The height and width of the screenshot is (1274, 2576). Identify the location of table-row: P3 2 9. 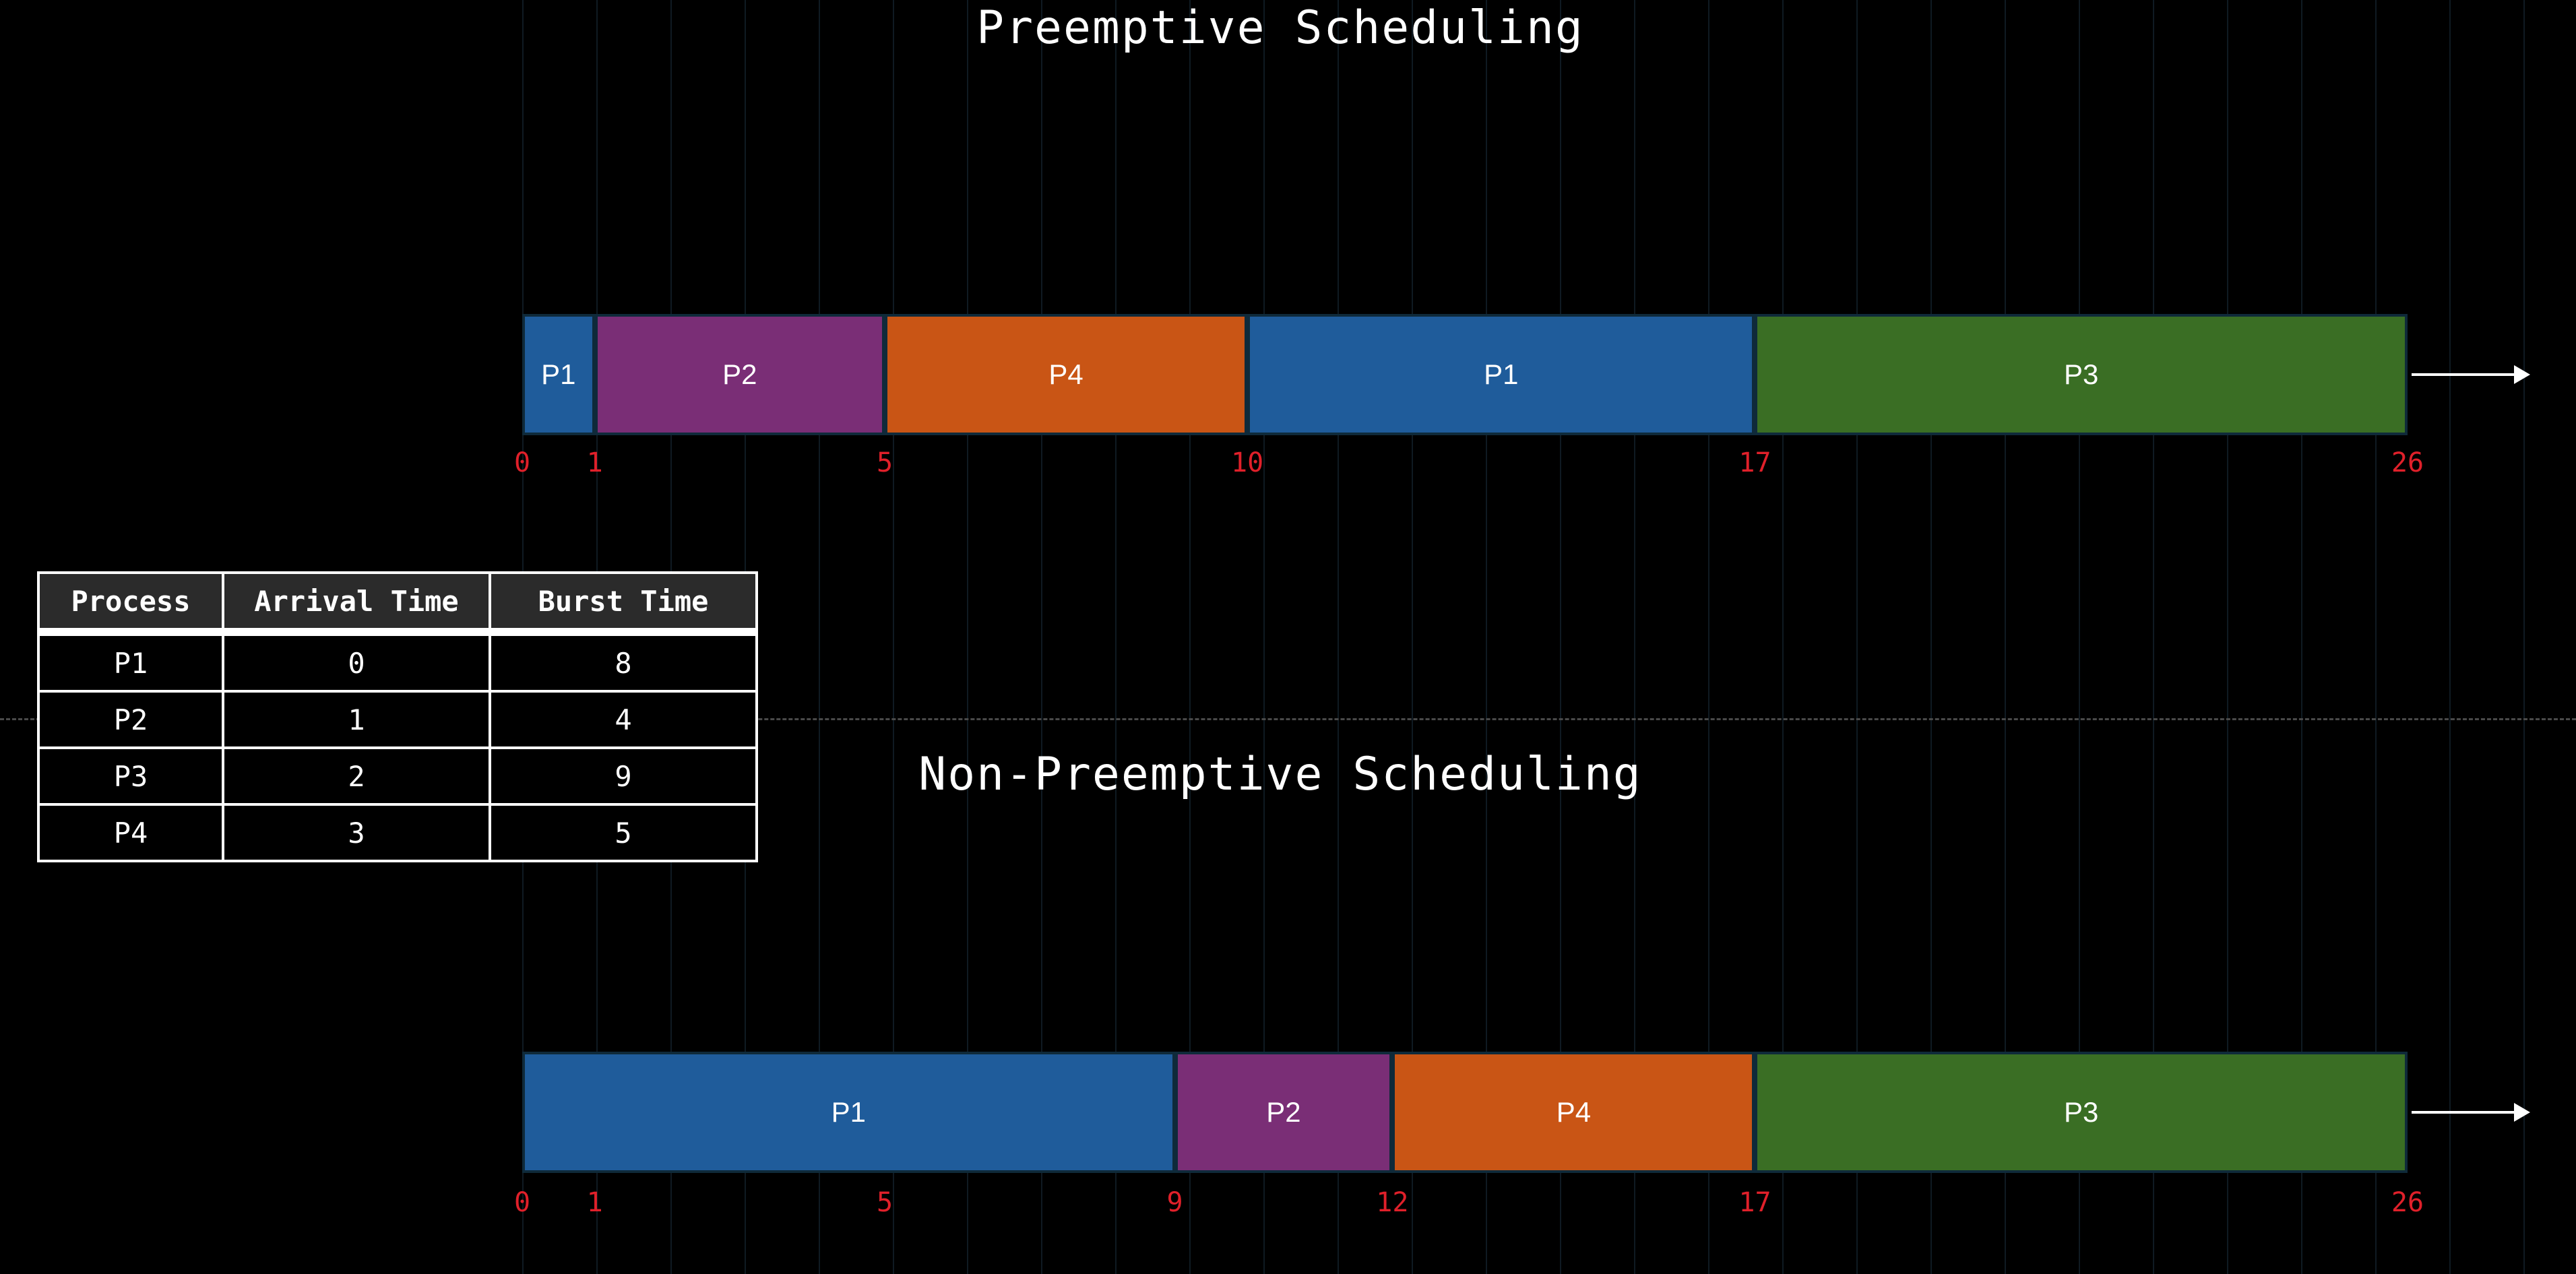
(397, 776).